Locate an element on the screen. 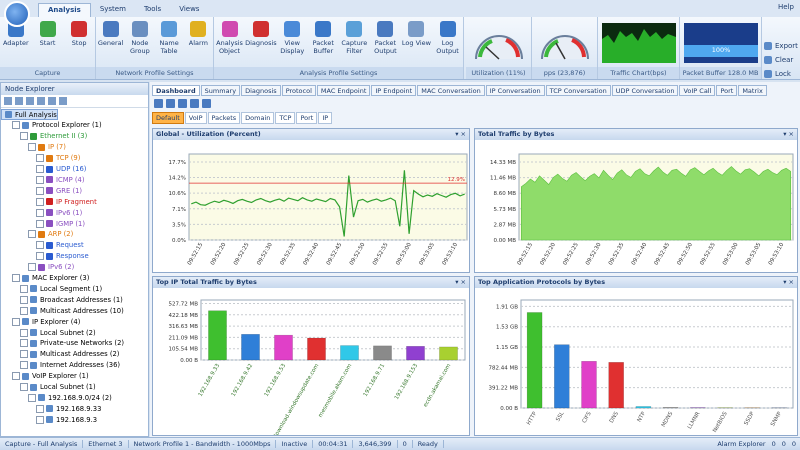 Image resolution: width=800 pixels, height=450 pixels. tree-item: IPv6 (1) is located at coordinates (41, 212).